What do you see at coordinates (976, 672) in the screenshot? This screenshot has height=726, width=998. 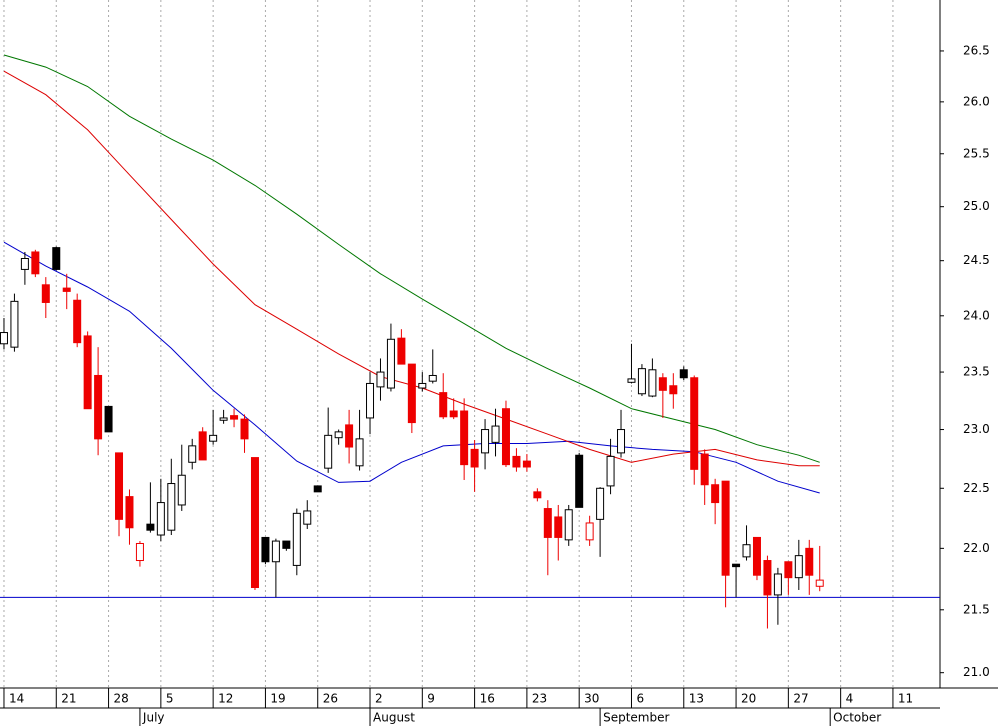 I see `y-tick-label: 21.0` at bounding box center [976, 672].